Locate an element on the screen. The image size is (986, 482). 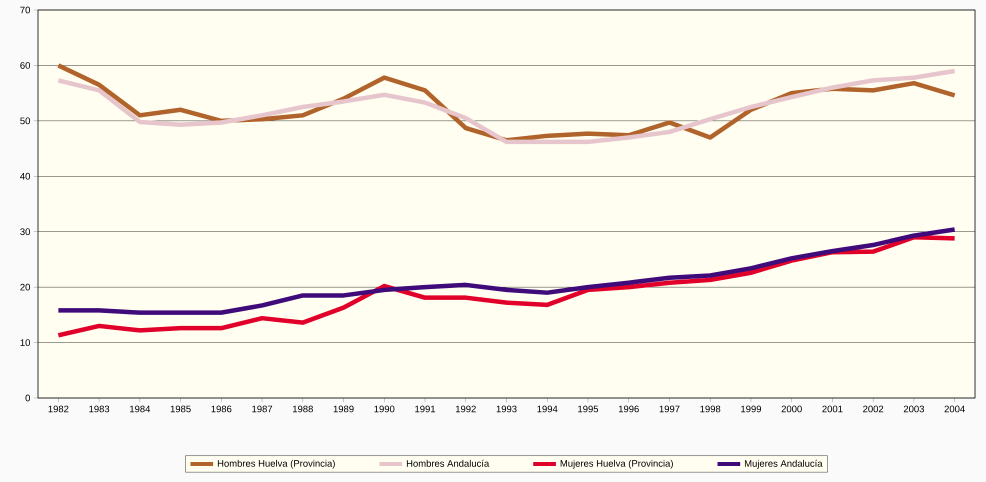
x-tick-label: 1986 is located at coordinates (222, 409).